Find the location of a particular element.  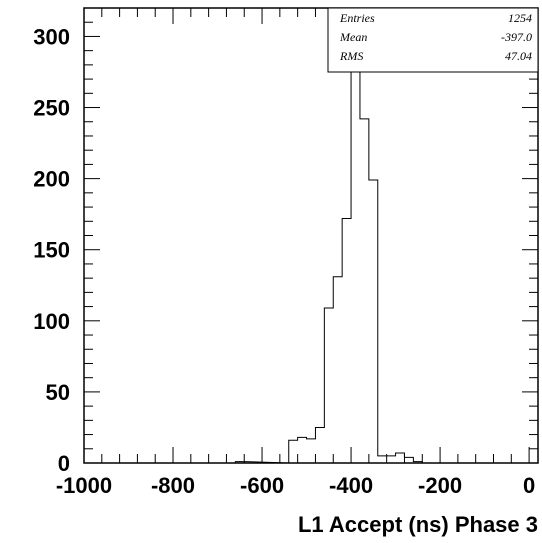

y-tick-label: 0 is located at coordinates (64, 463).